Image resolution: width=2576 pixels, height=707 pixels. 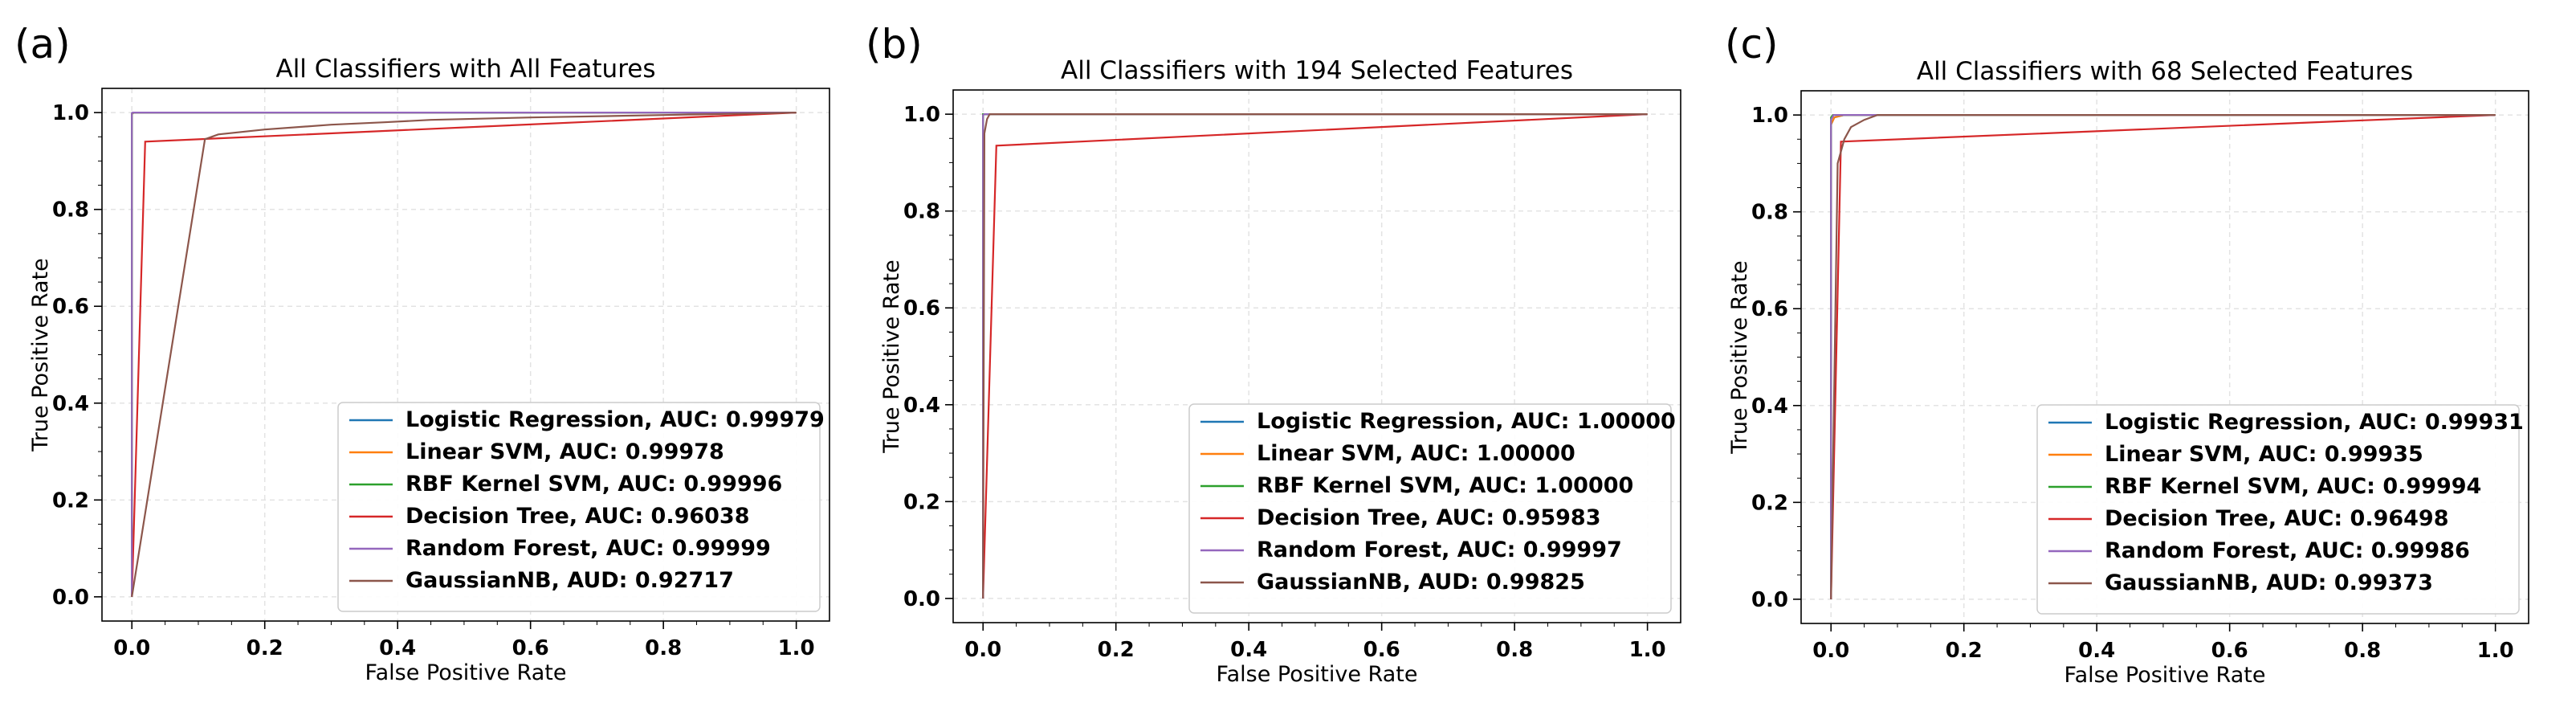 I want to click on legend-entry: RBF Kernel SVM, AUC: 0.99996, so click(x=594, y=484).